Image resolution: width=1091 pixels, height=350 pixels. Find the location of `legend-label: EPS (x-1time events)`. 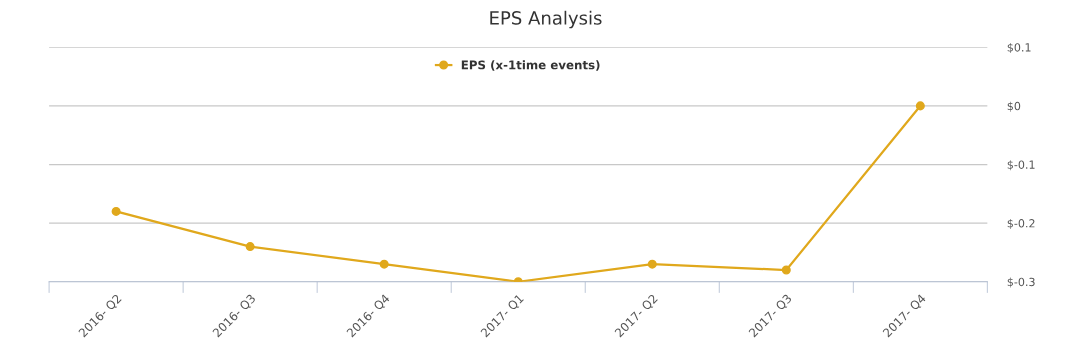

legend-label: EPS (x-1time events) is located at coordinates (530, 65).